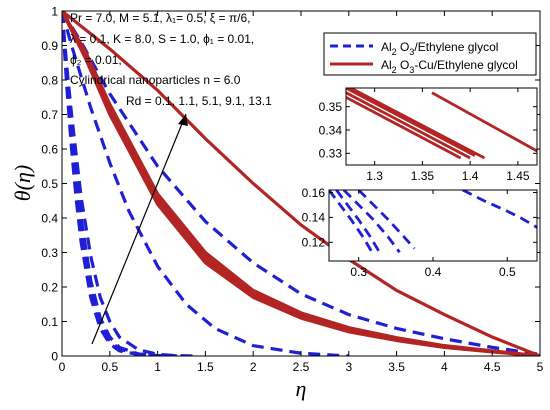  Describe the element at coordinates (139, 229) in the screenshot. I see `trend-arrow` at that location.